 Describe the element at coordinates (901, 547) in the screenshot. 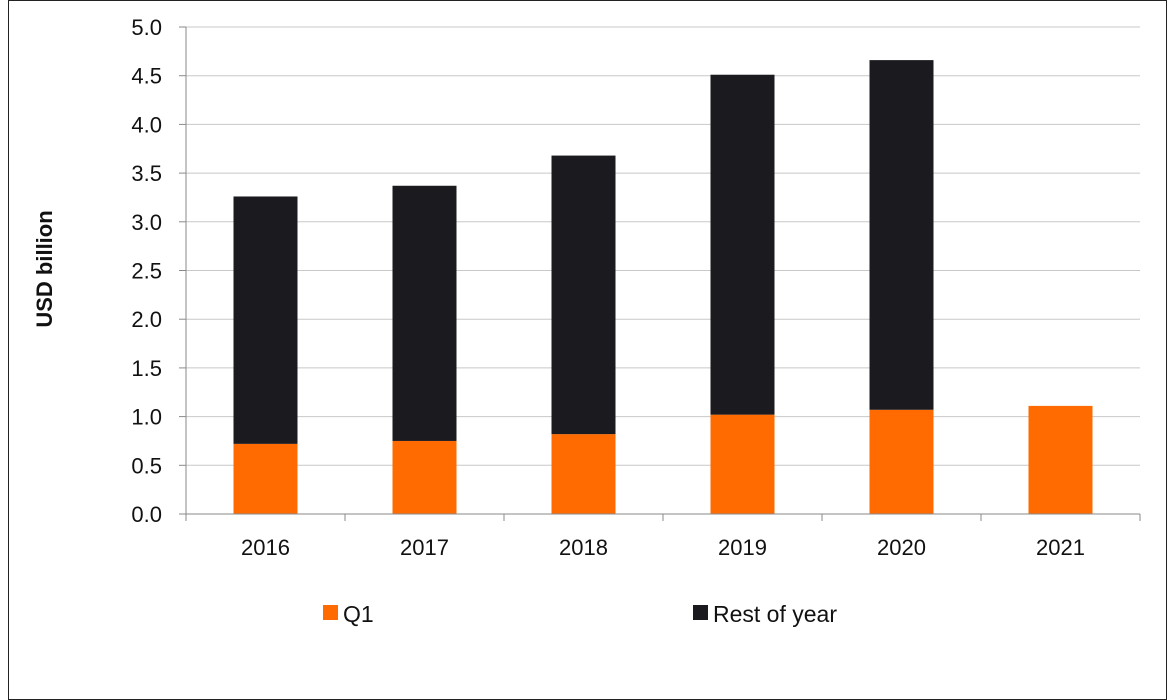

I see `x-tick-label: 2020` at that location.